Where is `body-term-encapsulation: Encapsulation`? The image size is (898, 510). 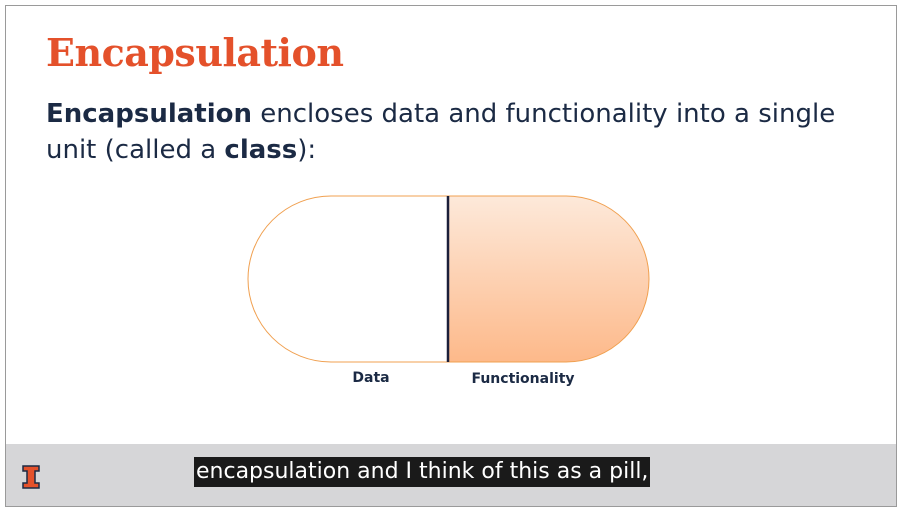
body-term-encapsulation: Encapsulation is located at coordinates (149, 114).